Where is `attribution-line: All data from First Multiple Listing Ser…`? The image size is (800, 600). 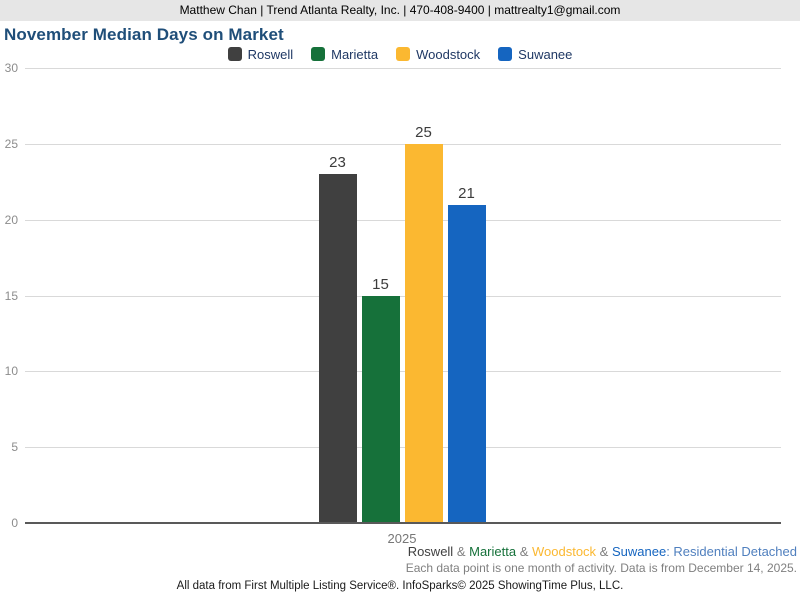 attribution-line: All data from First Multiple Listing Ser… is located at coordinates (400, 586).